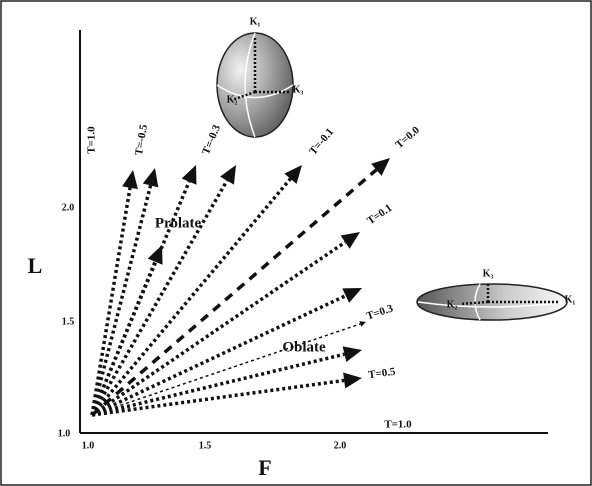 The width and height of the screenshot is (592, 486). I want to click on region-label: Prolate, so click(178, 223).